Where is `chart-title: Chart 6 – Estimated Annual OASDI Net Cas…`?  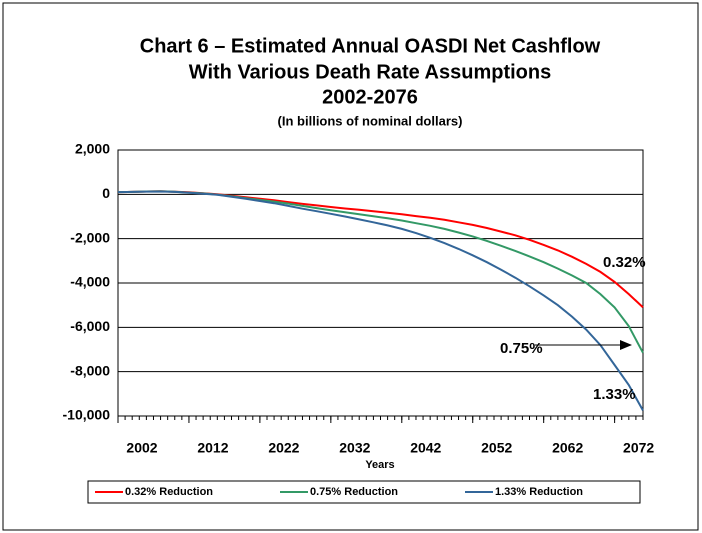 chart-title: Chart 6 – Estimated Annual OASDI Net Cas… is located at coordinates (370, 46).